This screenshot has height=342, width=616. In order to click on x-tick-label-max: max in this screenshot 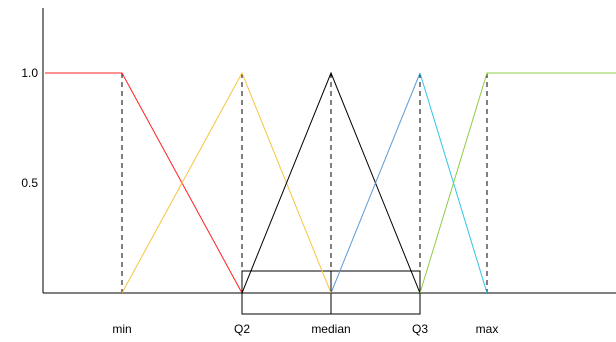, I will do `click(487, 329)`.